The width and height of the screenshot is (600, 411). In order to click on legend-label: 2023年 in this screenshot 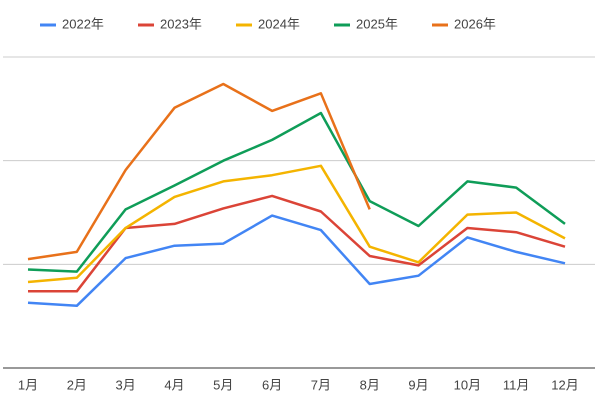, I will do `click(181, 23)`.